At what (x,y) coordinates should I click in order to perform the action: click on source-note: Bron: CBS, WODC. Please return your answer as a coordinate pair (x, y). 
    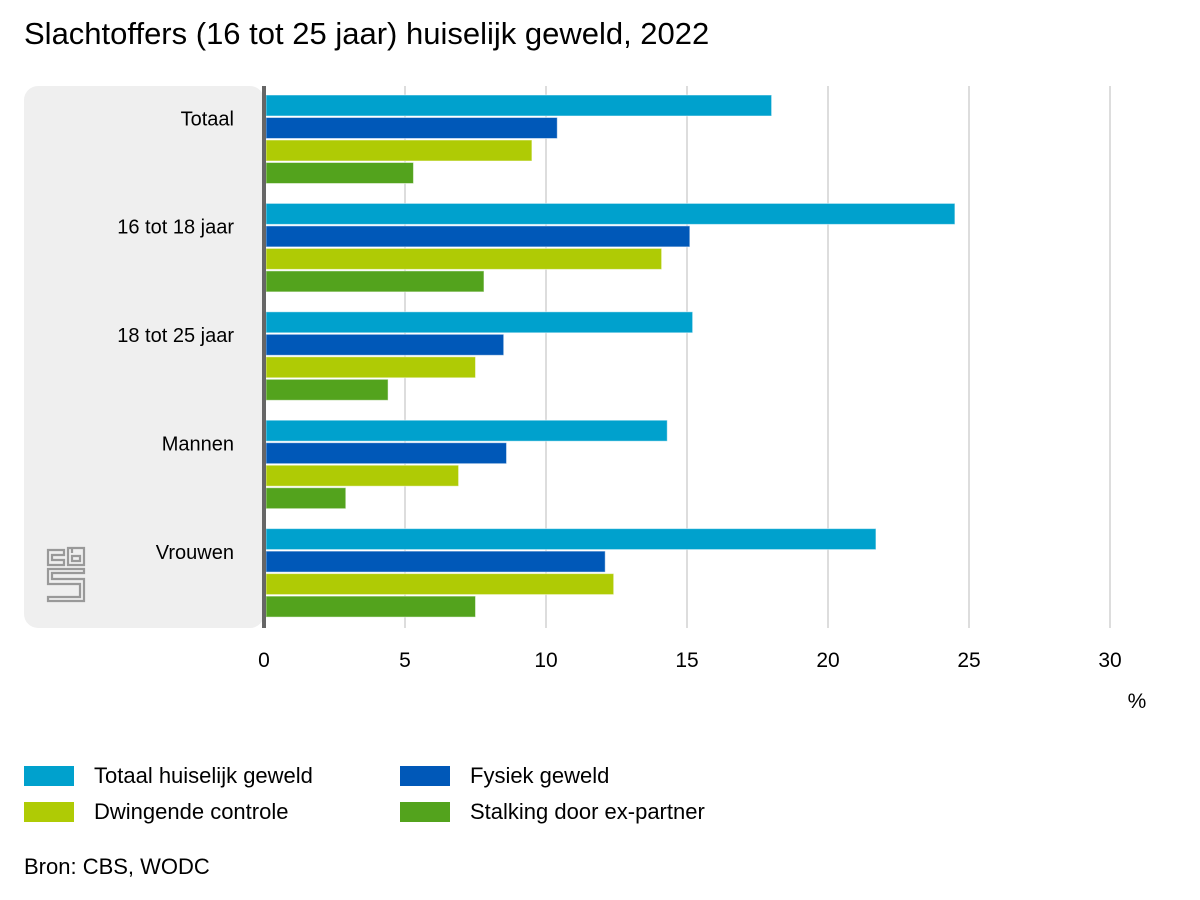
    Looking at the image, I should click on (117, 866).